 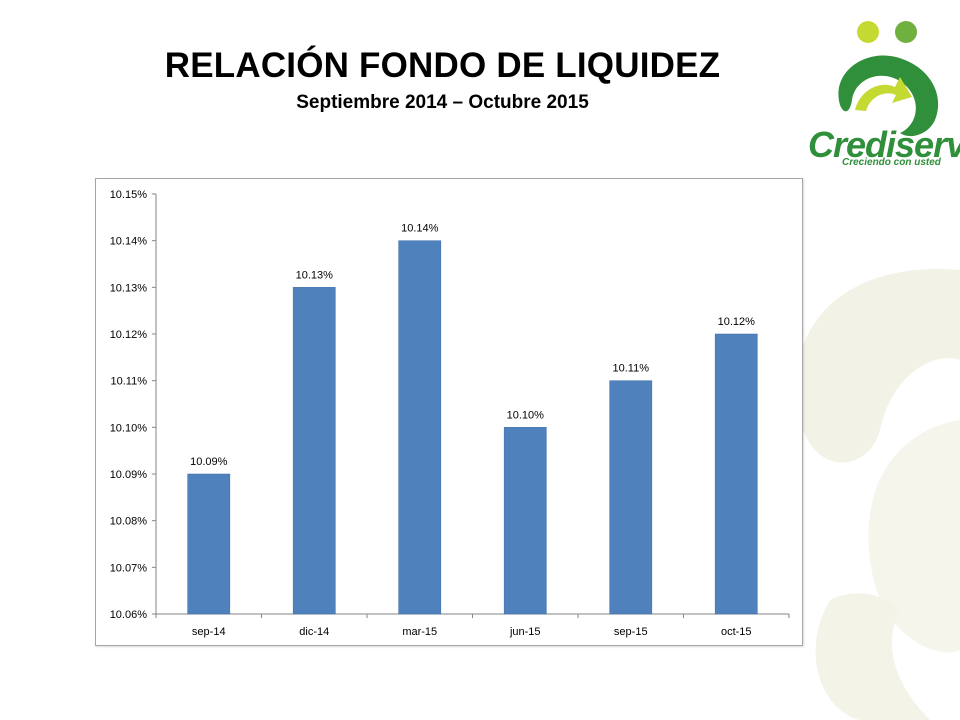 What do you see at coordinates (129, 288) in the screenshot?
I see `y-tick-label: 10.13%` at bounding box center [129, 288].